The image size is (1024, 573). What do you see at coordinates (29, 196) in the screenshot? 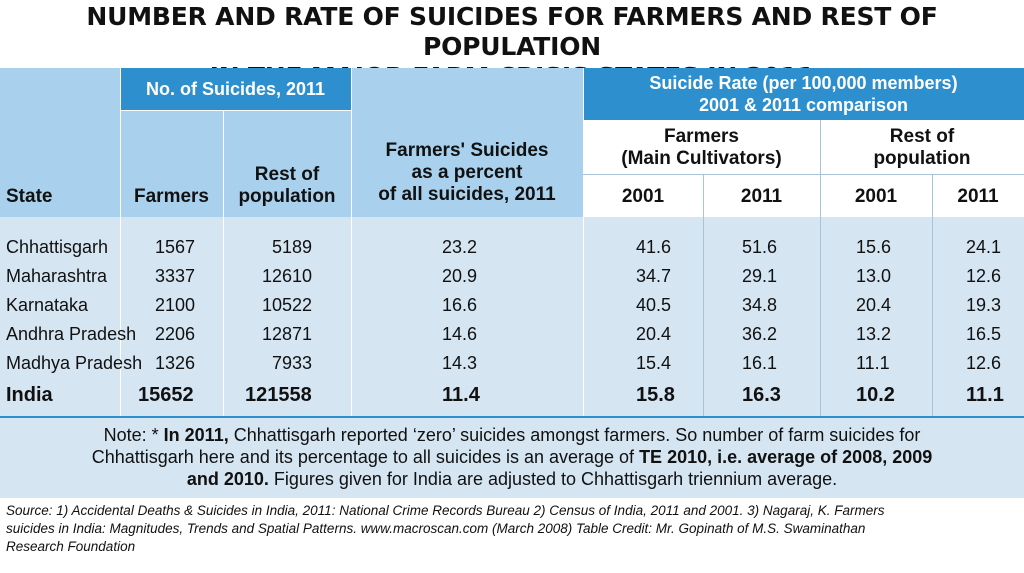
I see `state-header: State` at bounding box center [29, 196].